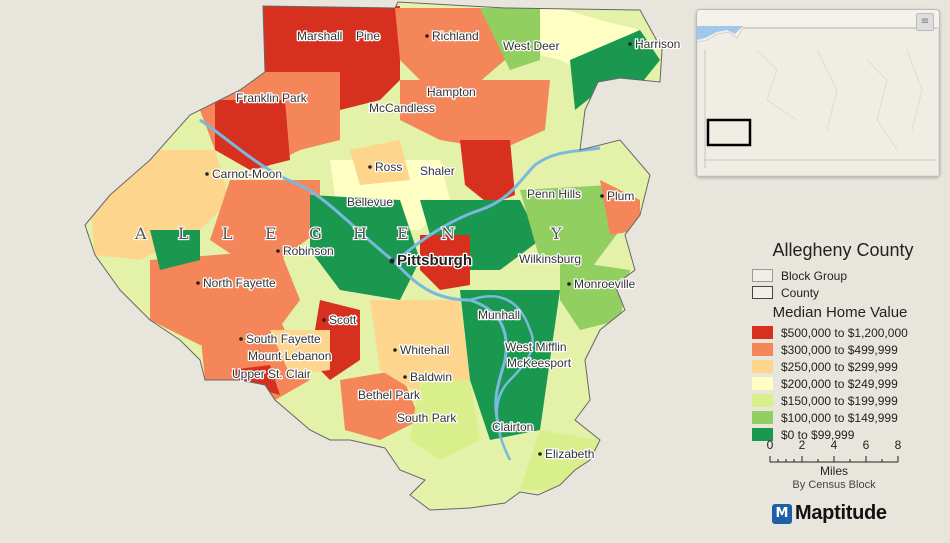  What do you see at coordinates (834, 459) in the screenshot?
I see `scale-bar-graphic` at bounding box center [834, 459].